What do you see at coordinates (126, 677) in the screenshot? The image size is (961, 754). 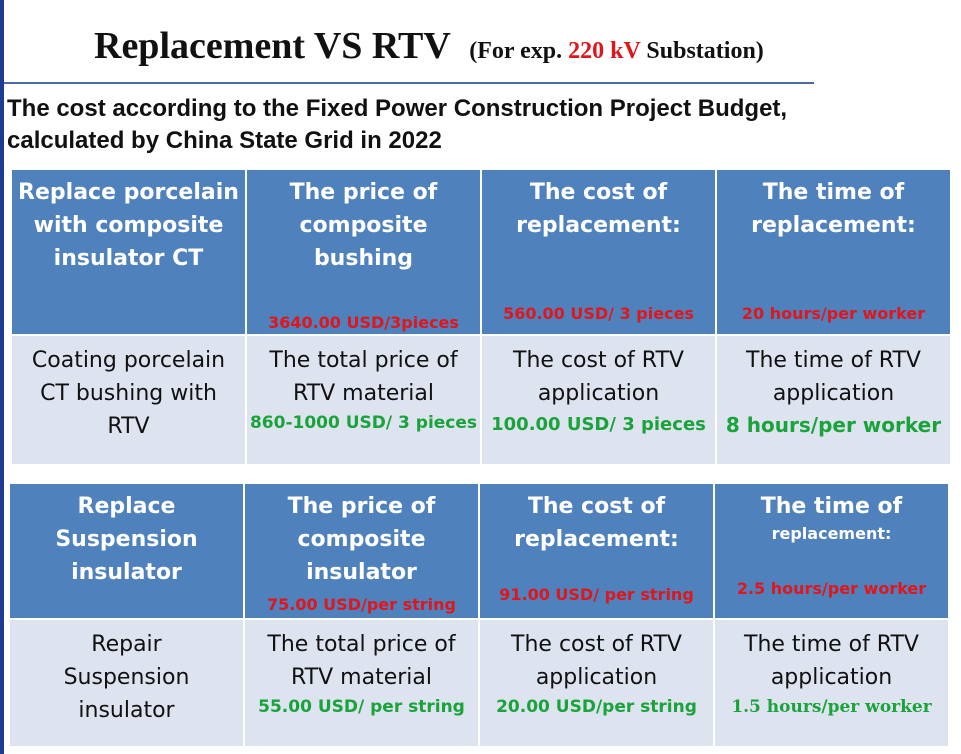 I see `body-line: Suspension` at bounding box center [126, 677].